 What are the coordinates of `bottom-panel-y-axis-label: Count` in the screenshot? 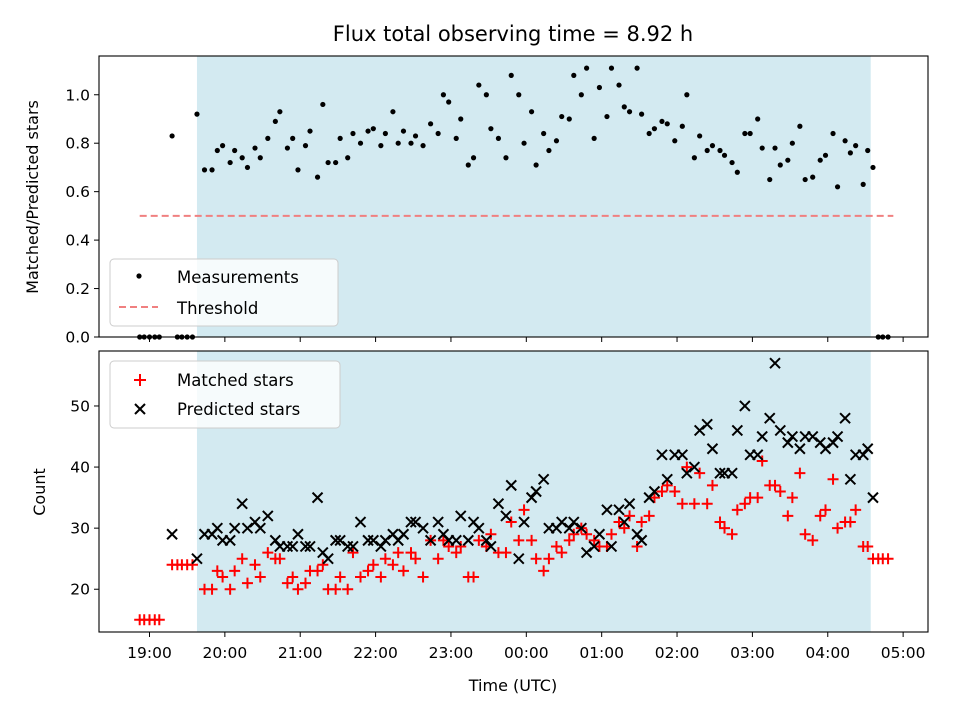 It's located at (39, 492).